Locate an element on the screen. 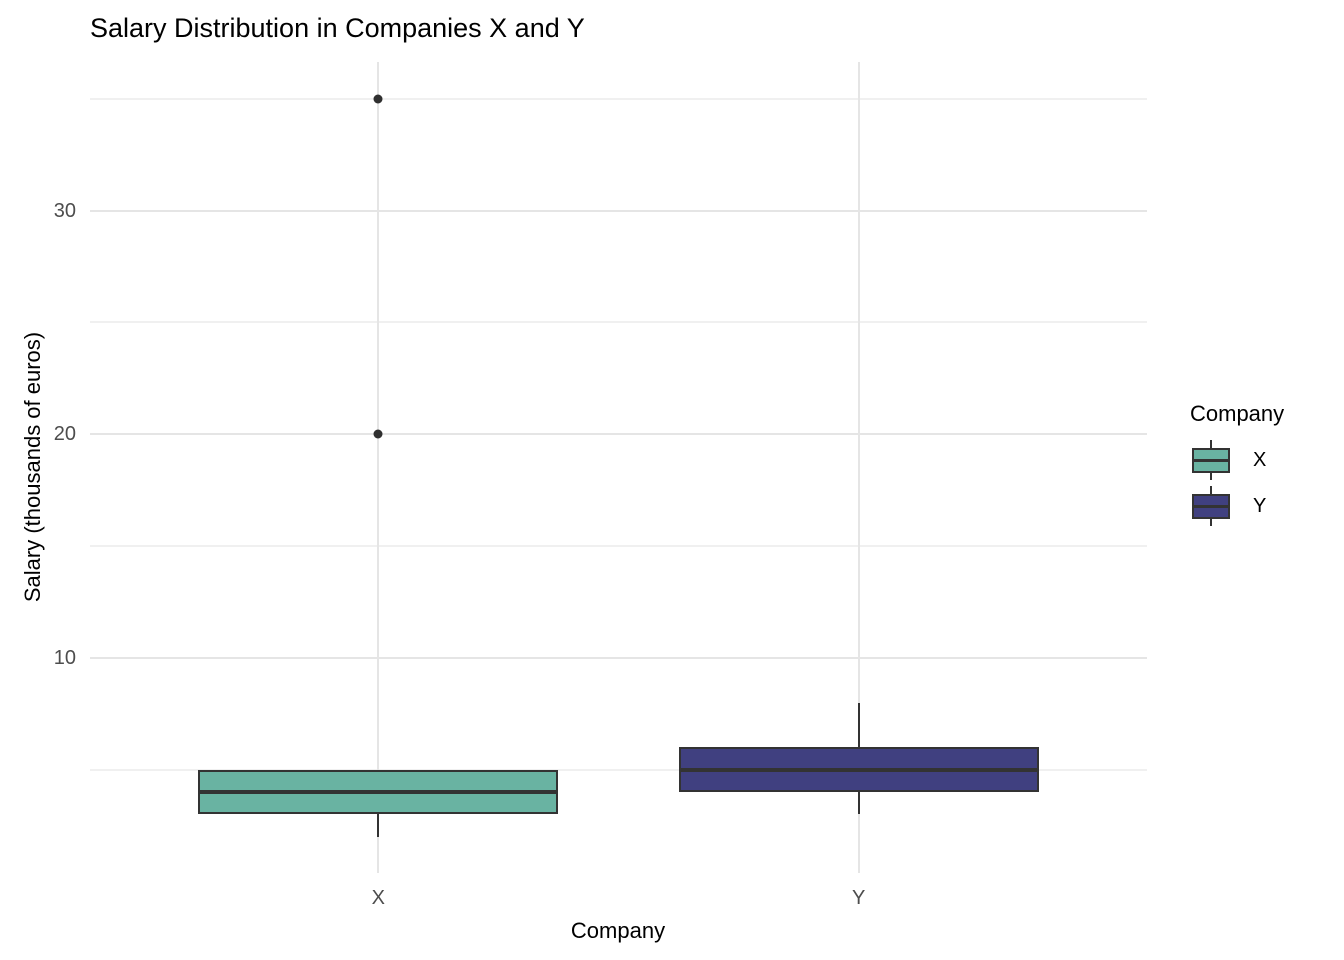 Image resolution: width=1344 pixels, height=960 pixels. legend-row-X: X is located at coordinates (1237, 460).